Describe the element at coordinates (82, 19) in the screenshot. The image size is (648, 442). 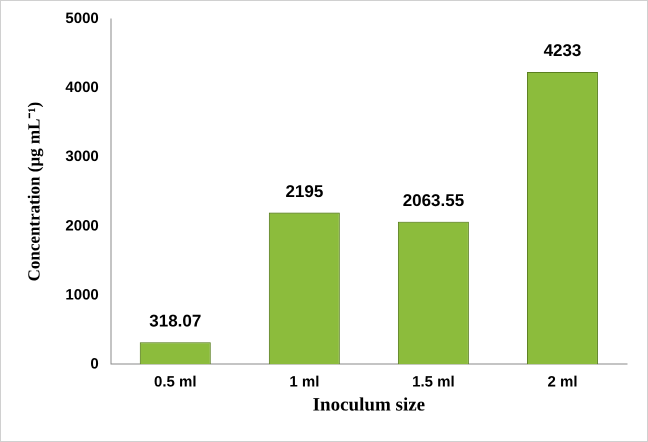
I see `y-tick-label: 5000` at that location.